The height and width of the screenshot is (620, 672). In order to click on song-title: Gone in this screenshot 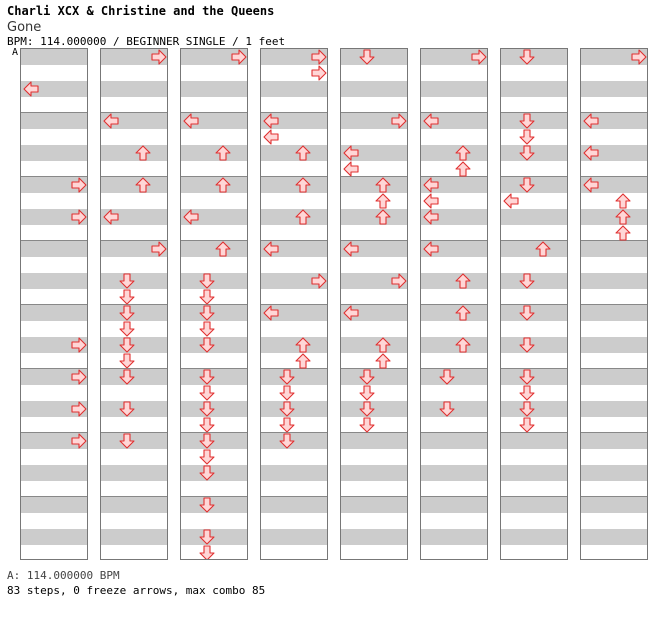, I will do `click(24, 27)`.